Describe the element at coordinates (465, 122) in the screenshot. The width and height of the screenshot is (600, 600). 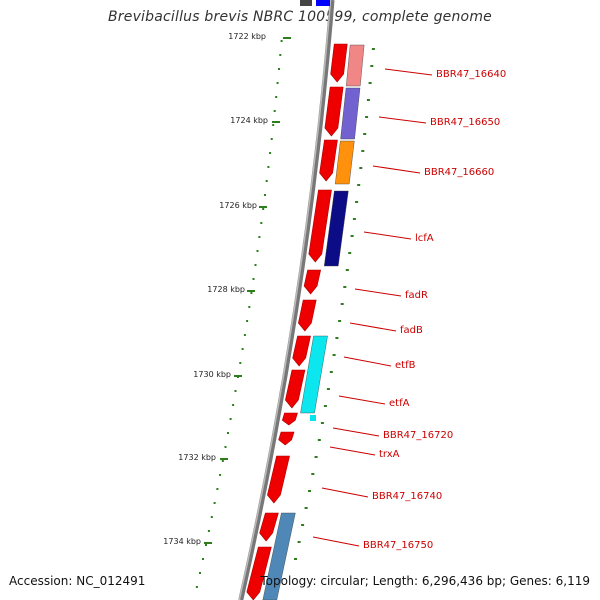
I see `gene-label-bbr47-16650: BBR47_16650` at that location.